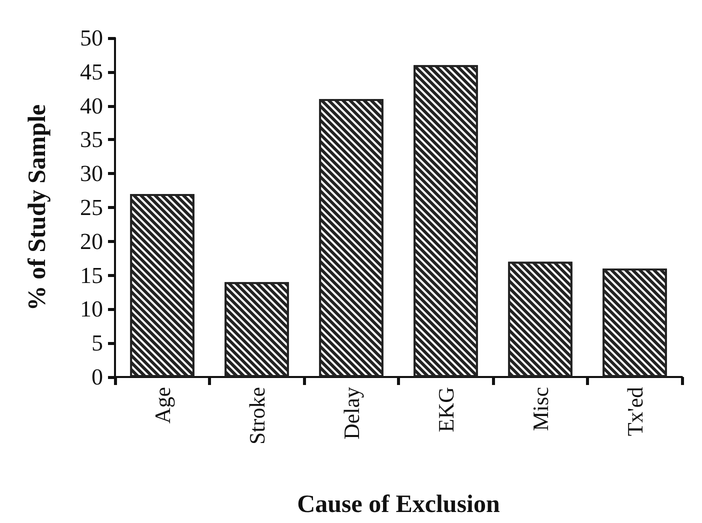 The height and width of the screenshot is (523, 702). I want to click on x-tick-label: Delay, so click(351, 413).